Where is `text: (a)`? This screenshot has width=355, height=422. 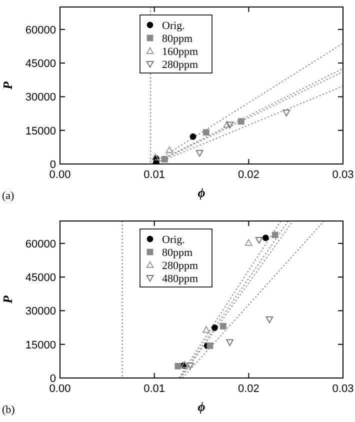 text: (a) is located at coordinates (8, 196).